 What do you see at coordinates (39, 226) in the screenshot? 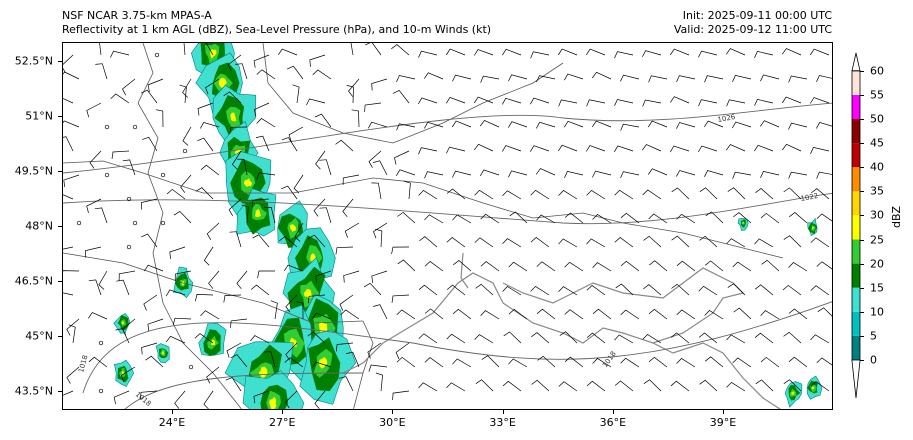
I see `y-tick-label: 48°N` at bounding box center [39, 226].